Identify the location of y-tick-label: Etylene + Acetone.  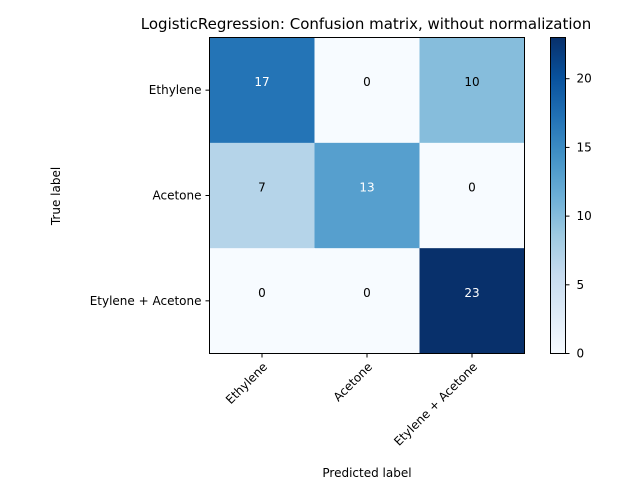
(146, 301).